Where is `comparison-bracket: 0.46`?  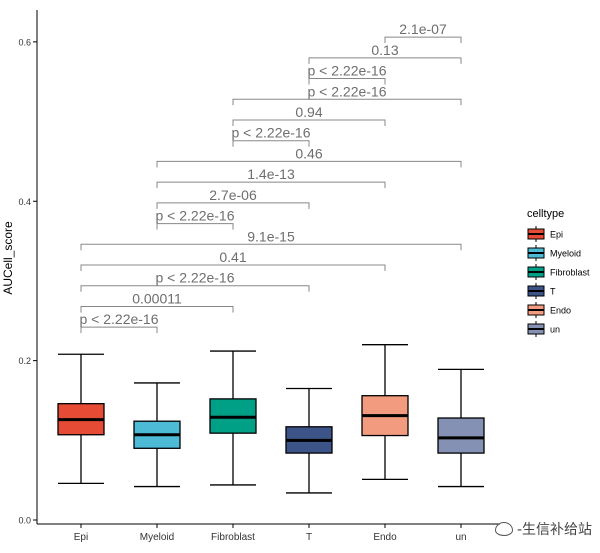
comparison-bracket: 0.46 is located at coordinates (309, 156).